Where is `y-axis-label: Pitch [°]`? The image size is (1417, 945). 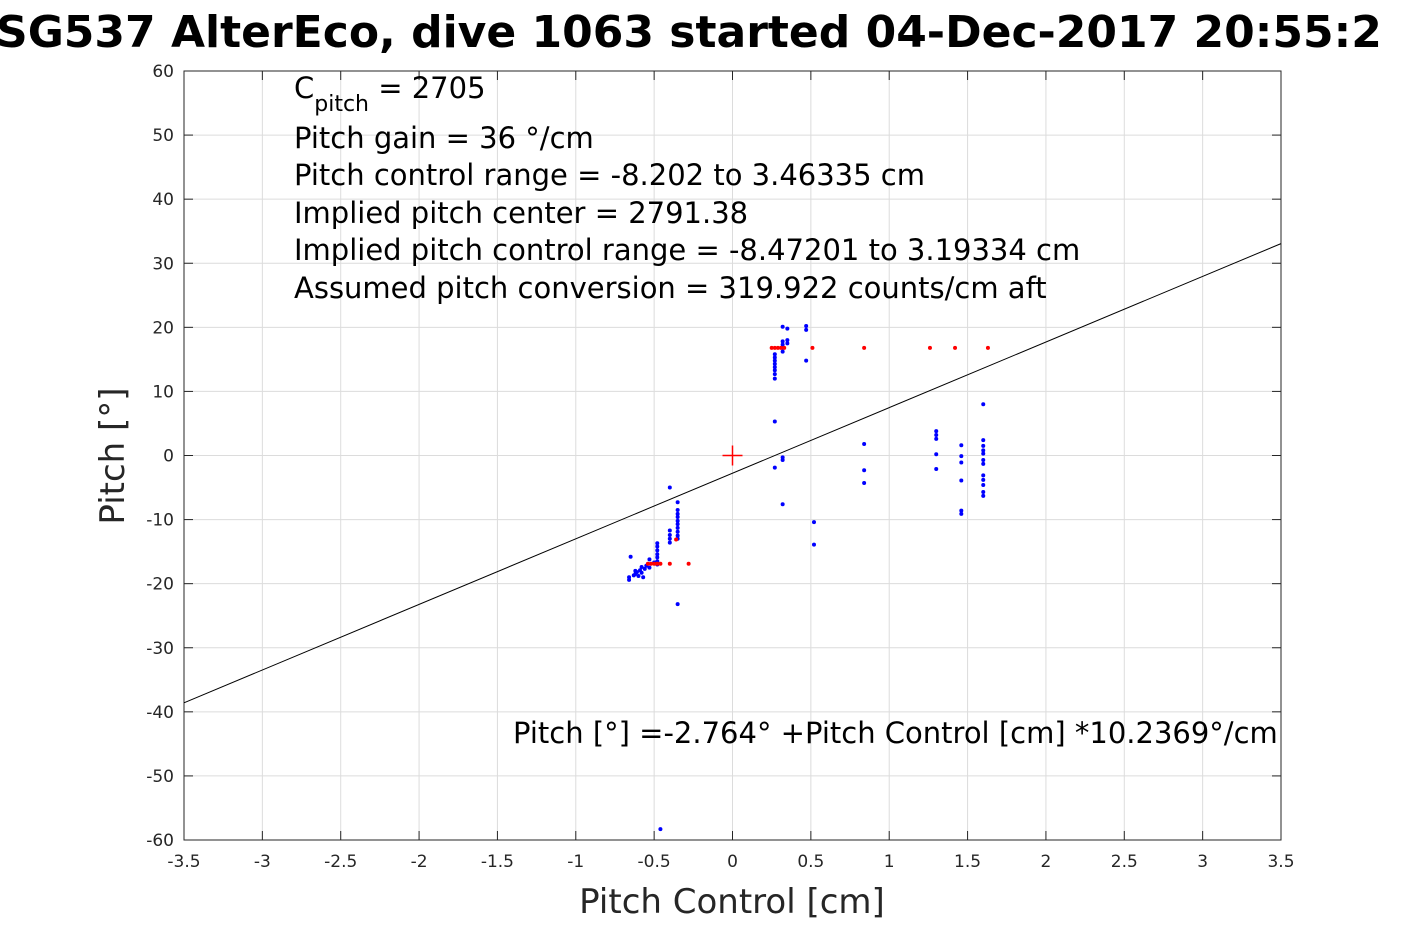
y-axis-label: Pitch [°] is located at coordinates (113, 455).